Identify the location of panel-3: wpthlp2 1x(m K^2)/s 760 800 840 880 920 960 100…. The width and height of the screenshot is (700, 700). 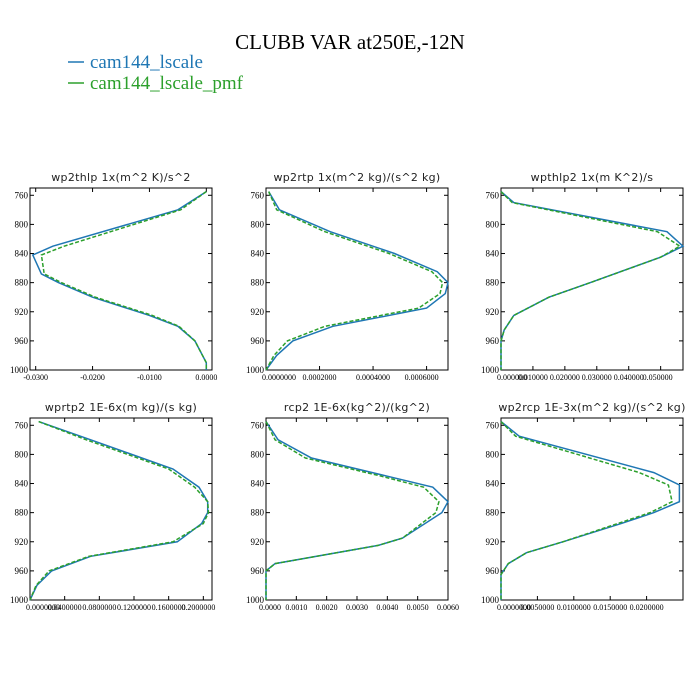
(583, 276).